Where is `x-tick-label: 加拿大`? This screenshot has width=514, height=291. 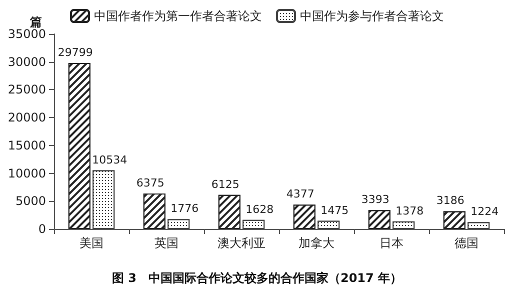
x-tick-label: 加拿大 is located at coordinates (316, 243).